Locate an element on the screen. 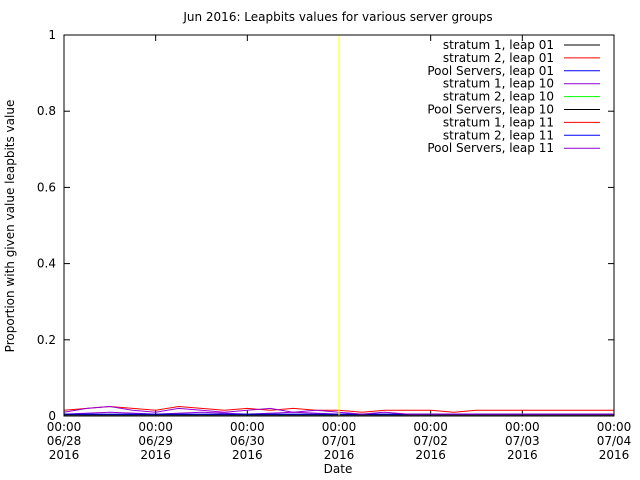  legend-label: stratum 1, leap 11 is located at coordinates (498, 122).